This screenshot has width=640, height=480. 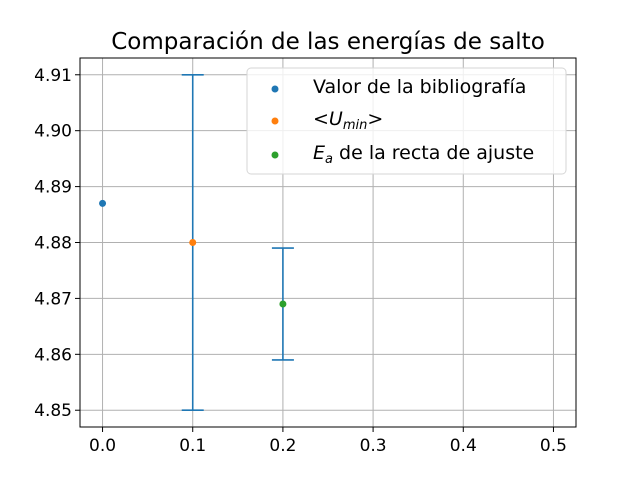 I want to click on y-tick-label: 4.88, so click(x=53, y=244).